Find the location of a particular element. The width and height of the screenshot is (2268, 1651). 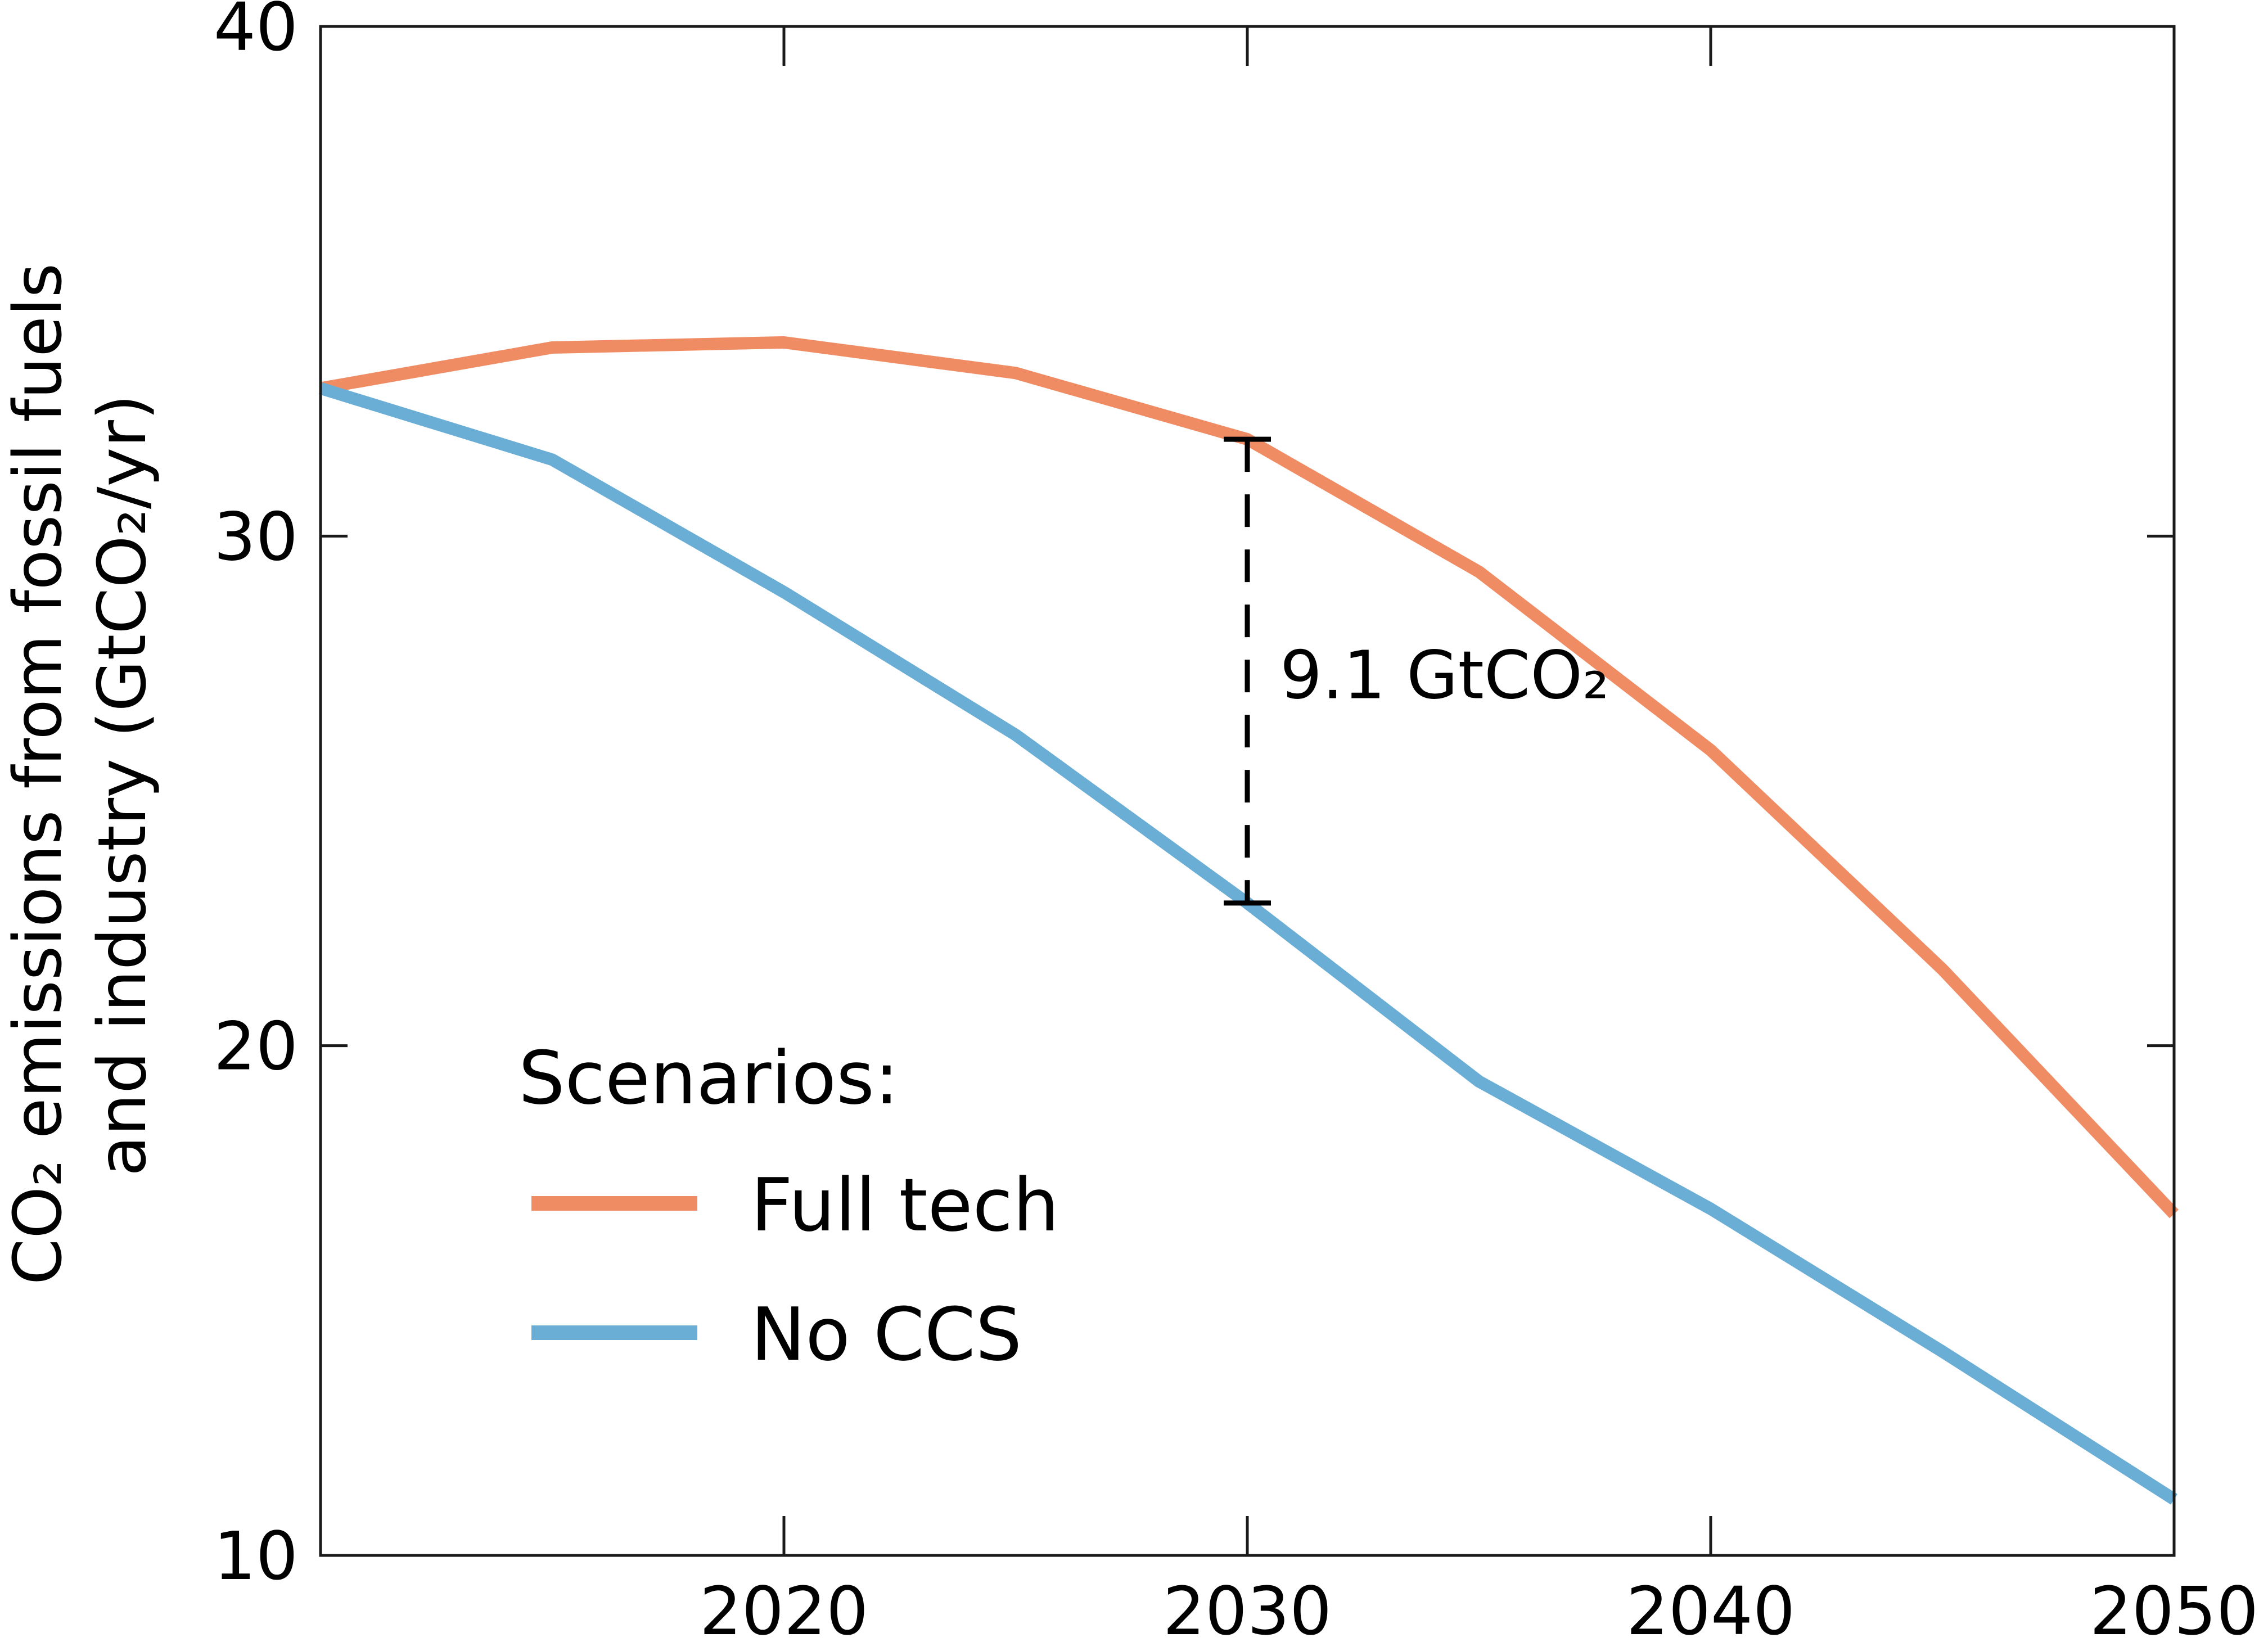

x-tick-label-2040: 2040 is located at coordinates (1710, 1611).